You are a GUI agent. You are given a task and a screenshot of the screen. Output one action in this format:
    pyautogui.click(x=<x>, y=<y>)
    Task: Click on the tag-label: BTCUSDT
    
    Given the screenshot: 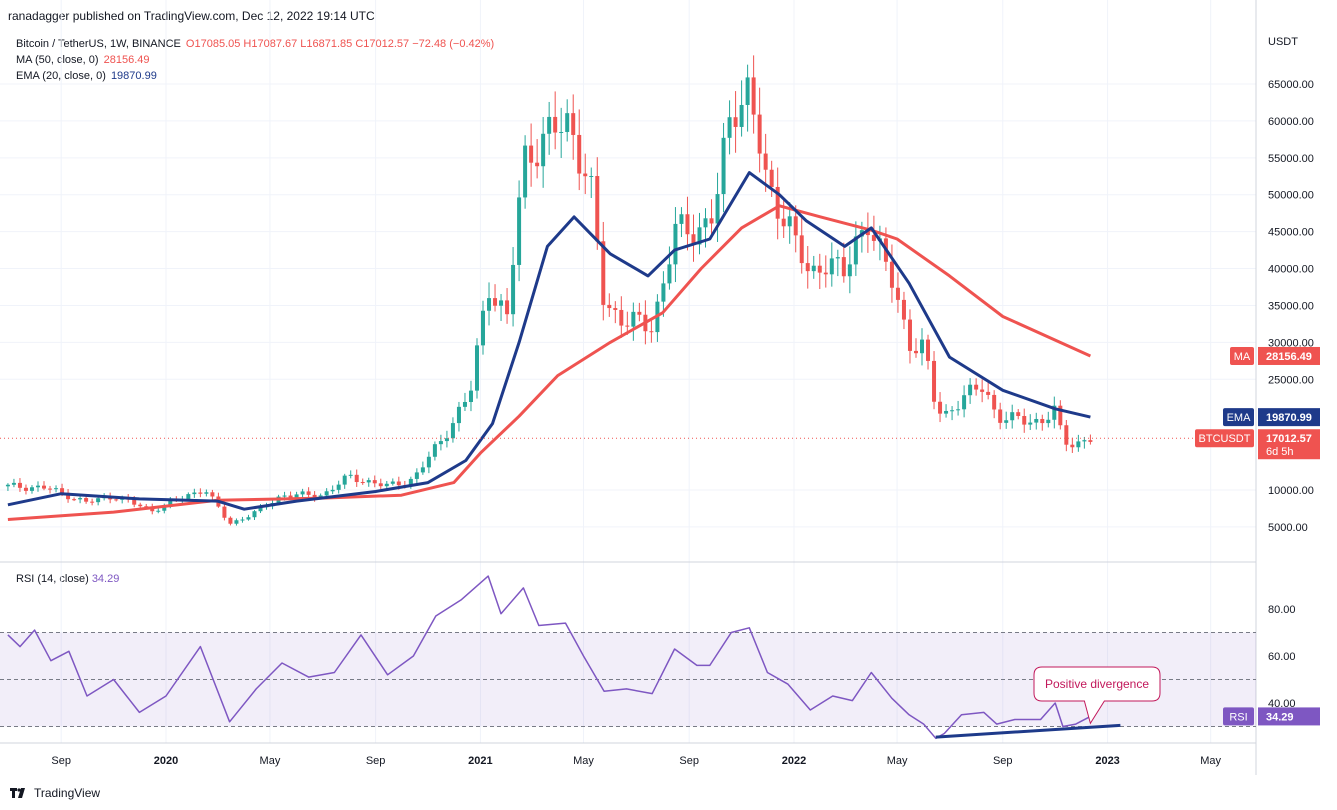 What is the action you would take?
    pyautogui.click(x=1225, y=439)
    